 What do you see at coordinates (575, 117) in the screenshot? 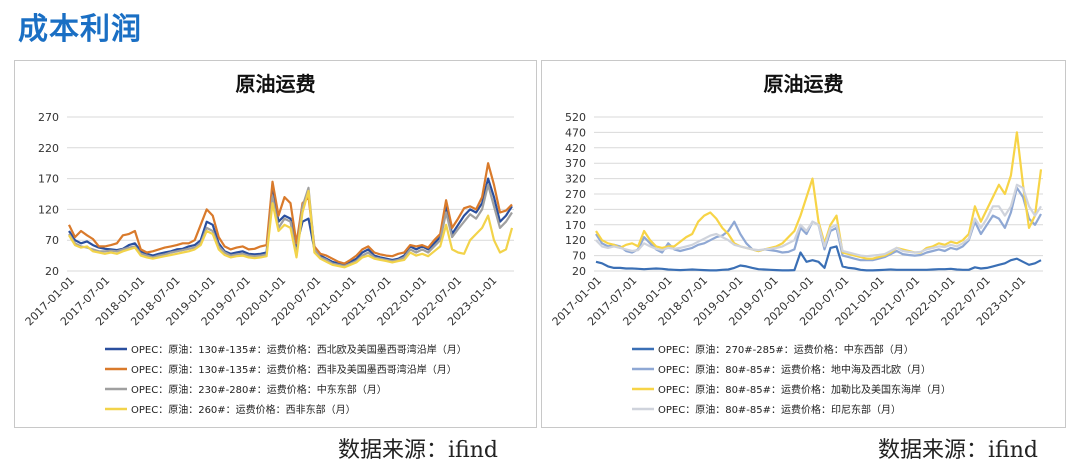
I see `y-tick-label: 520` at bounding box center [575, 117].